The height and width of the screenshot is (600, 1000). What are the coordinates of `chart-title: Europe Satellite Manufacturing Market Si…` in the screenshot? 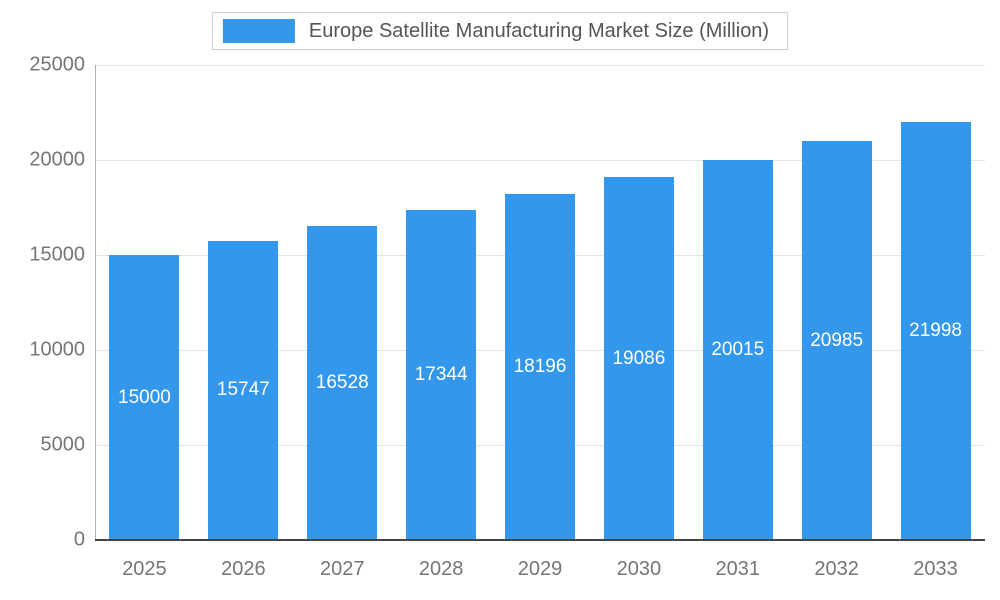 It's located at (539, 30).